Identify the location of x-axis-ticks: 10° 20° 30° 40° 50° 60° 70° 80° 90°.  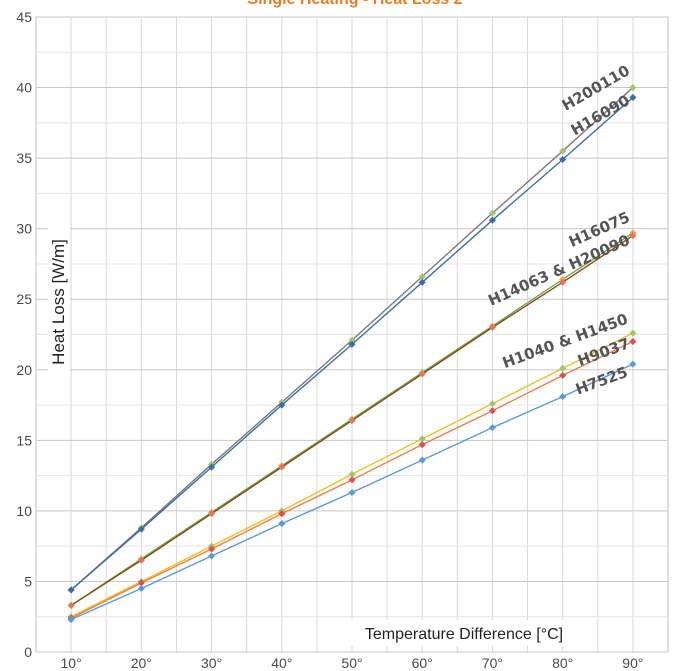
(352, 663).